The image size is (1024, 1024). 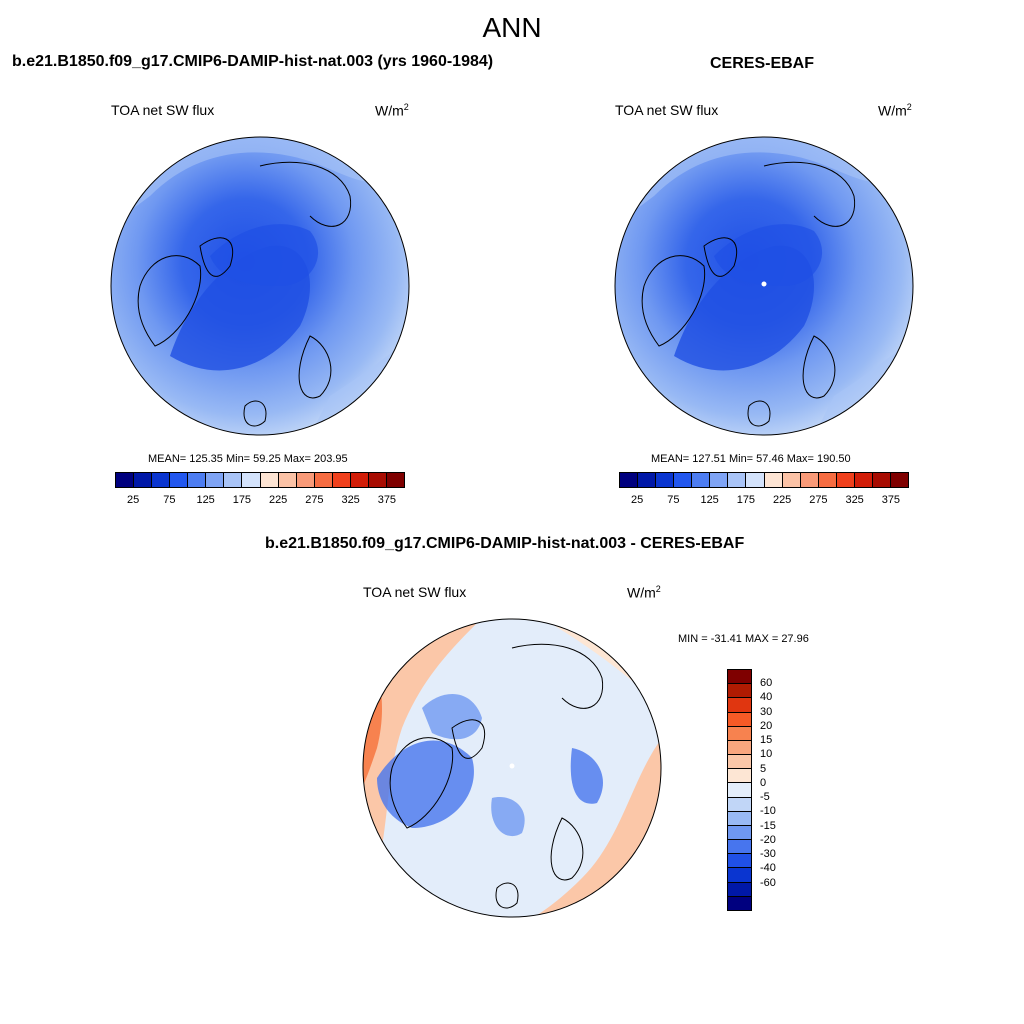 I want to click on main-title: ANN, so click(x=512, y=27).